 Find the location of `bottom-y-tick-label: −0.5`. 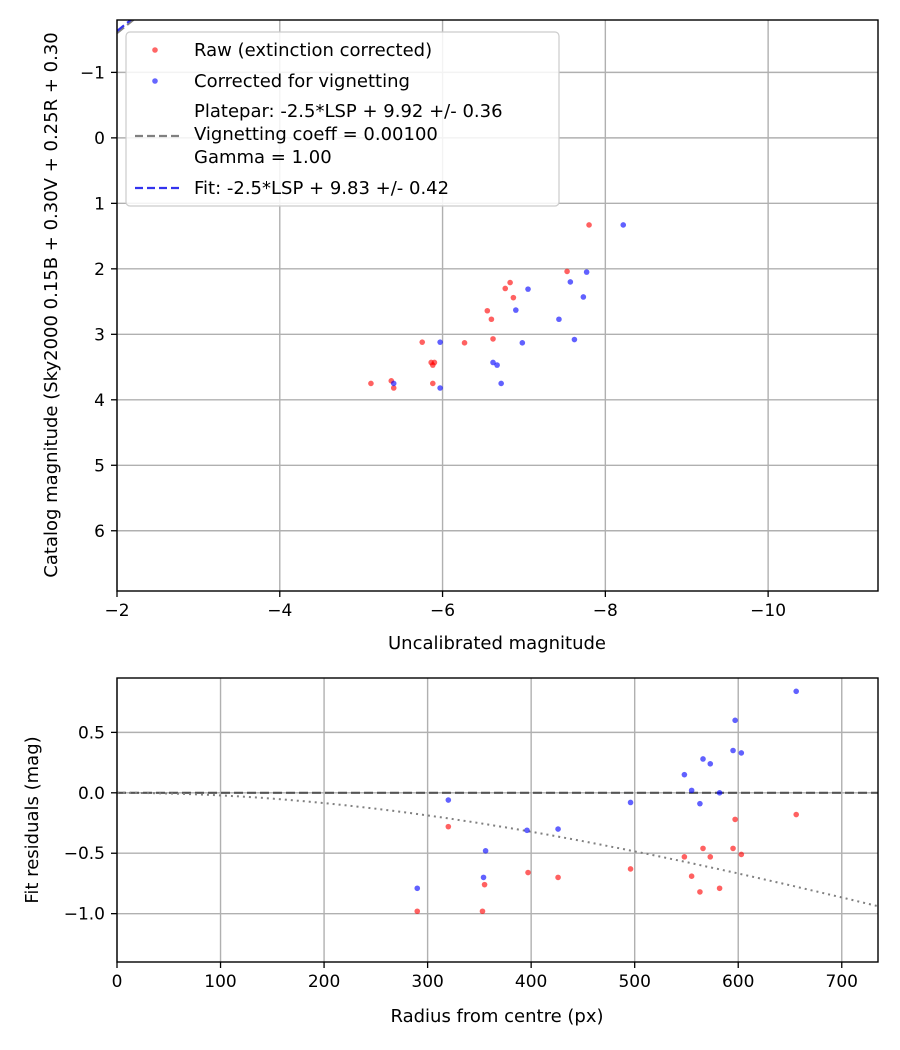

bottom-y-tick-label: −0.5 is located at coordinates (84, 854).